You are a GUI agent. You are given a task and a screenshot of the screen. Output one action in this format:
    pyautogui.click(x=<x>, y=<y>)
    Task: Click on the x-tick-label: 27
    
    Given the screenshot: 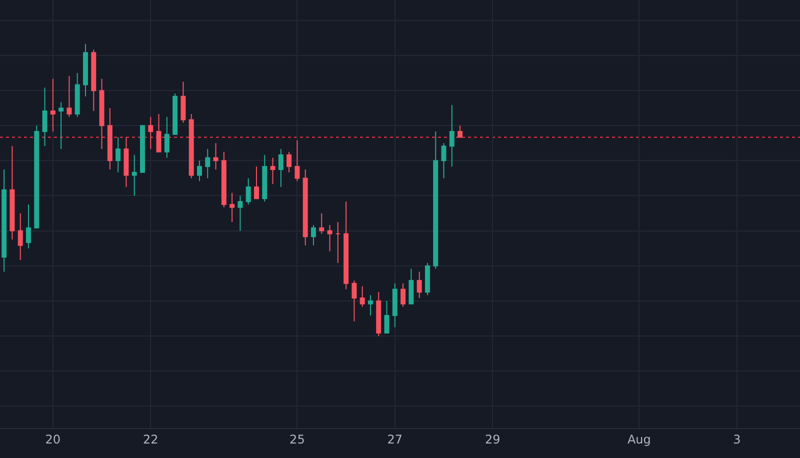 What is the action you would take?
    pyautogui.click(x=395, y=439)
    